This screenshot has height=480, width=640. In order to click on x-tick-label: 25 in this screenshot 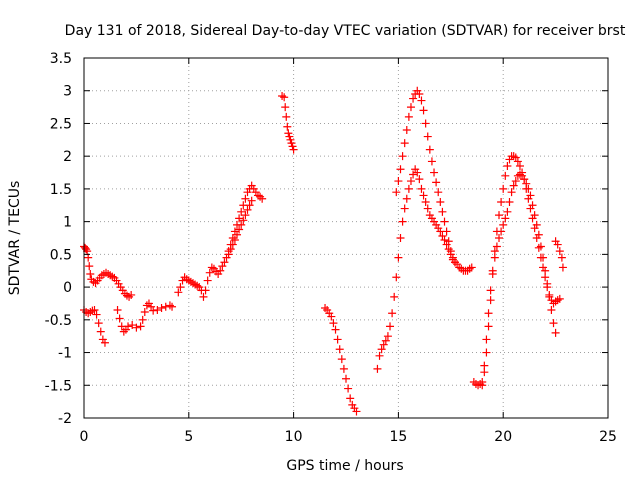, I will do `click(608, 437)`.